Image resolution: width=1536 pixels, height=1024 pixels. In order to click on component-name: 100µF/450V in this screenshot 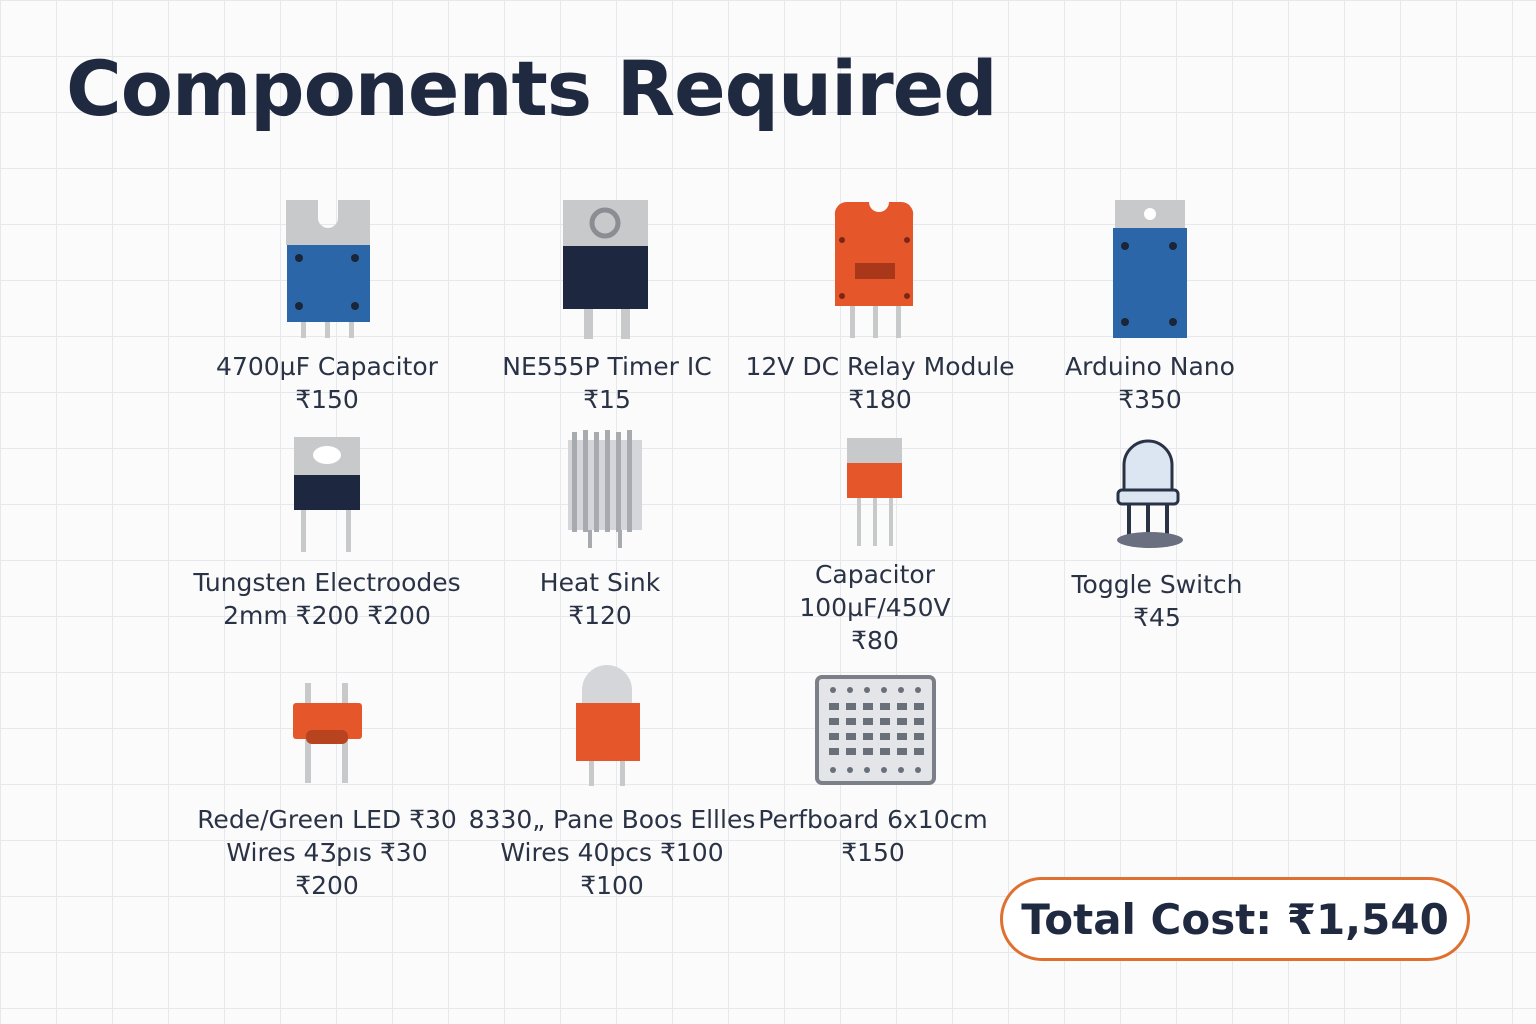, I will do `click(875, 607)`.